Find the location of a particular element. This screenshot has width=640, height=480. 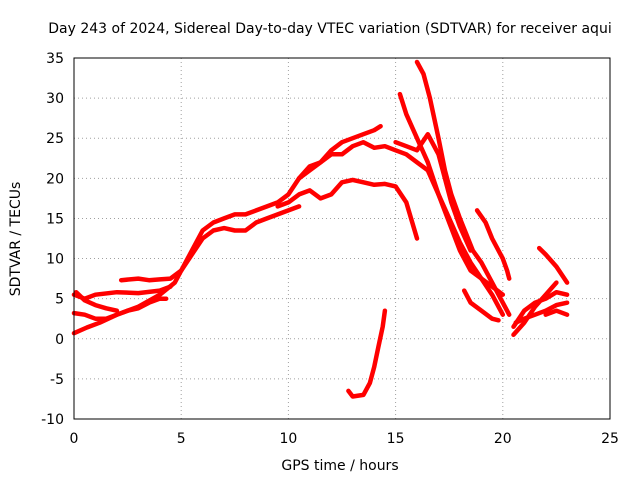

x-tick-label: 15 is located at coordinates (396, 439).